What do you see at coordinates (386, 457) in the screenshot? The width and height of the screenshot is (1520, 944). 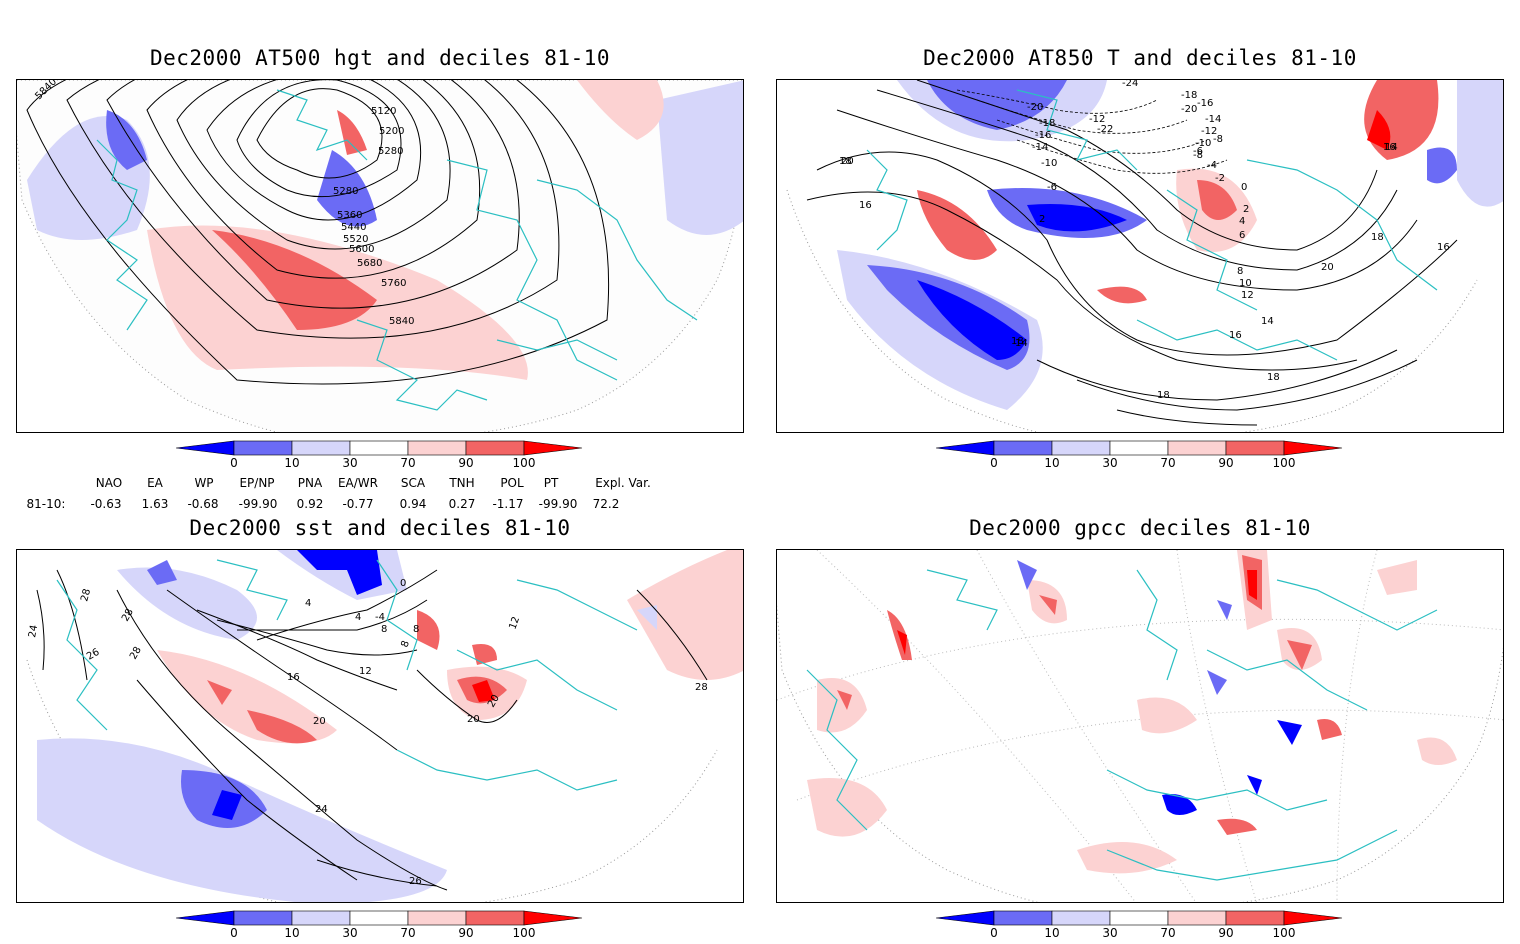 I see `colorbar-1: 0 10 30 70 90 100` at bounding box center [386, 457].